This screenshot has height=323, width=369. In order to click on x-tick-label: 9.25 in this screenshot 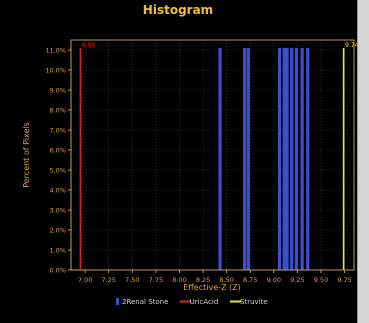, I will do `click(297, 280)`.